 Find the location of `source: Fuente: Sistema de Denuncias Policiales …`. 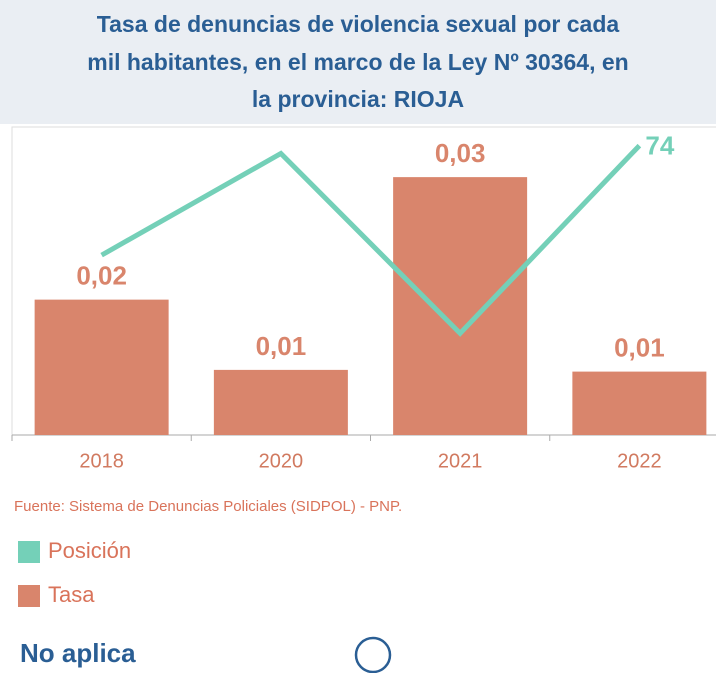

source: Fuente: Sistema de Denuncias Policiales … is located at coordinates (208, 506).